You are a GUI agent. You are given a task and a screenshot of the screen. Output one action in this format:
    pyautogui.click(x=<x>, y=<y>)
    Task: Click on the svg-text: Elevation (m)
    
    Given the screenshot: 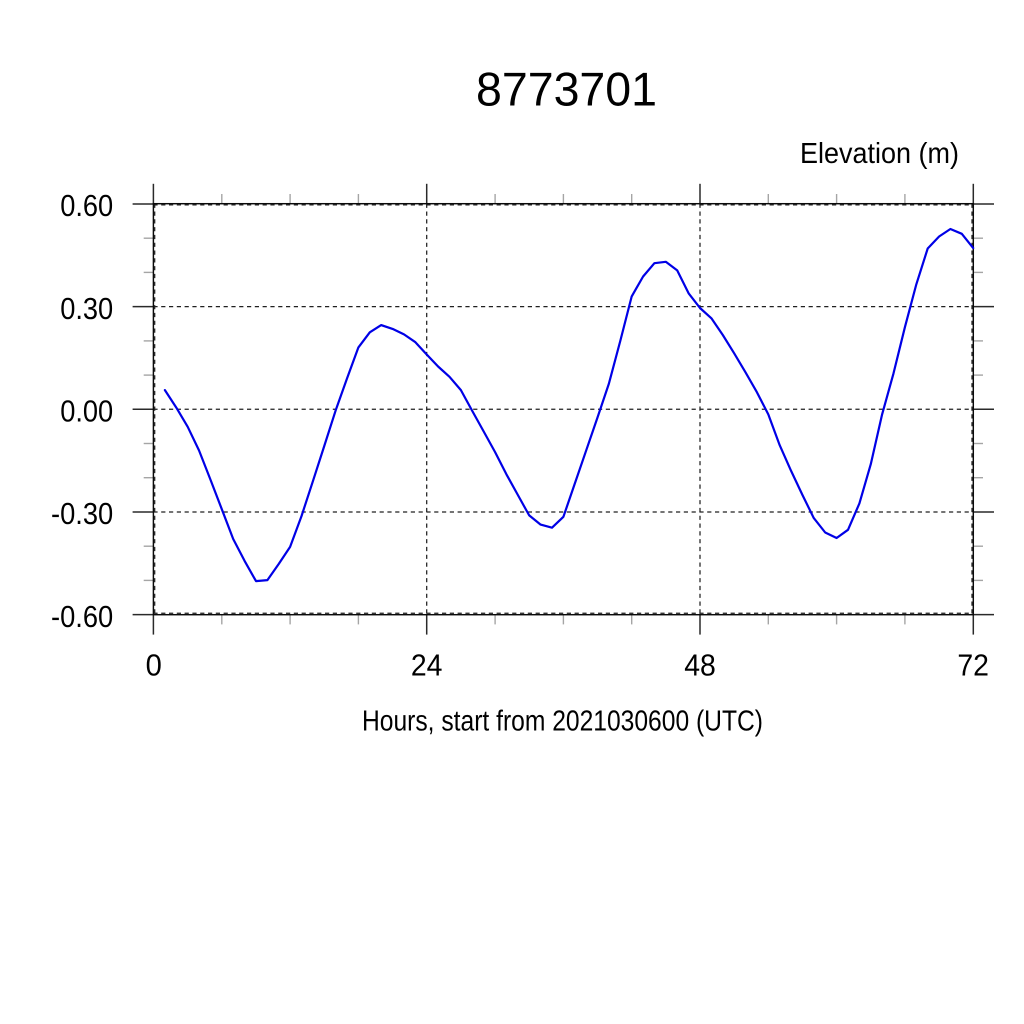 What is the action you would take?
    pyautogui.click(x=879, y=154)
    